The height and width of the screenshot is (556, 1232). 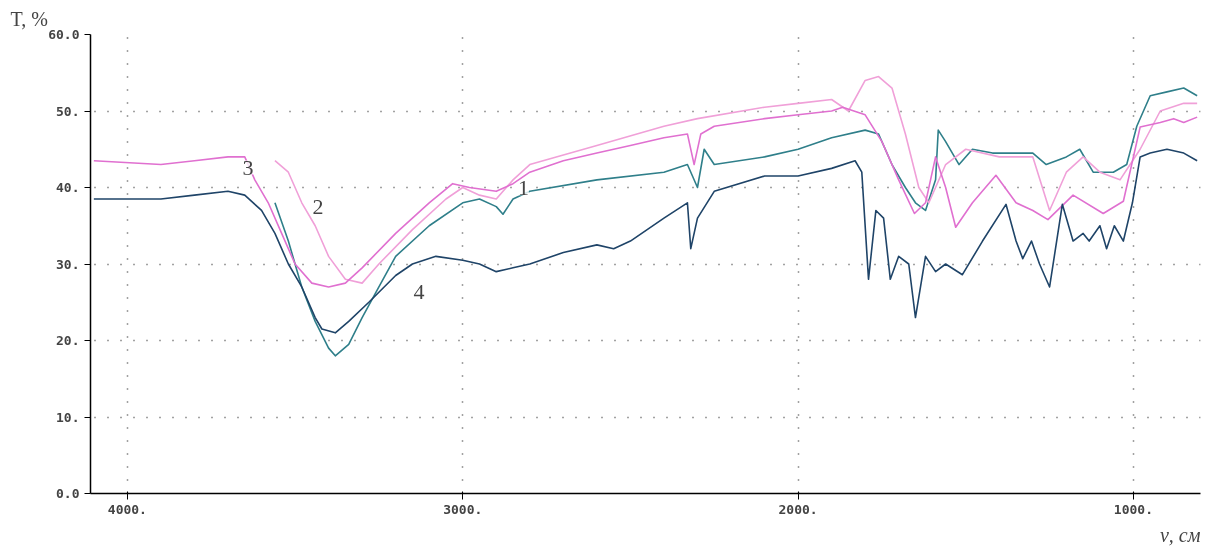 What do you see at coordinates (127, 509) in the screenshot?
I see `x-tick-label: 4000.` at bounding box center [127, 509].